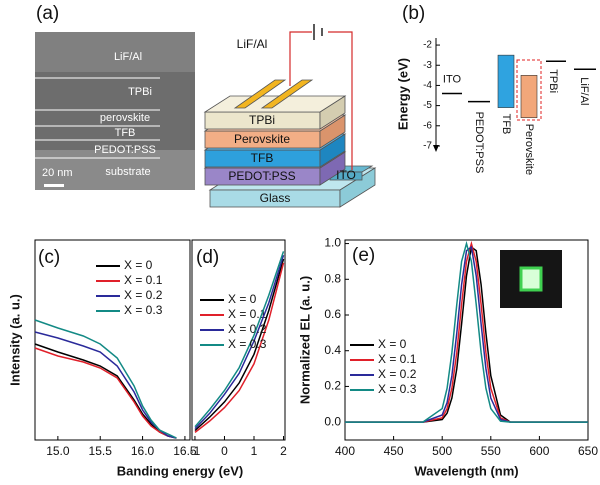 The width and height of the screenshot is (600, 485). What do you see at coordinates (427, 105) in the screenshot?
I see `y-tick-label: -5` at bounding box center [427, 105].